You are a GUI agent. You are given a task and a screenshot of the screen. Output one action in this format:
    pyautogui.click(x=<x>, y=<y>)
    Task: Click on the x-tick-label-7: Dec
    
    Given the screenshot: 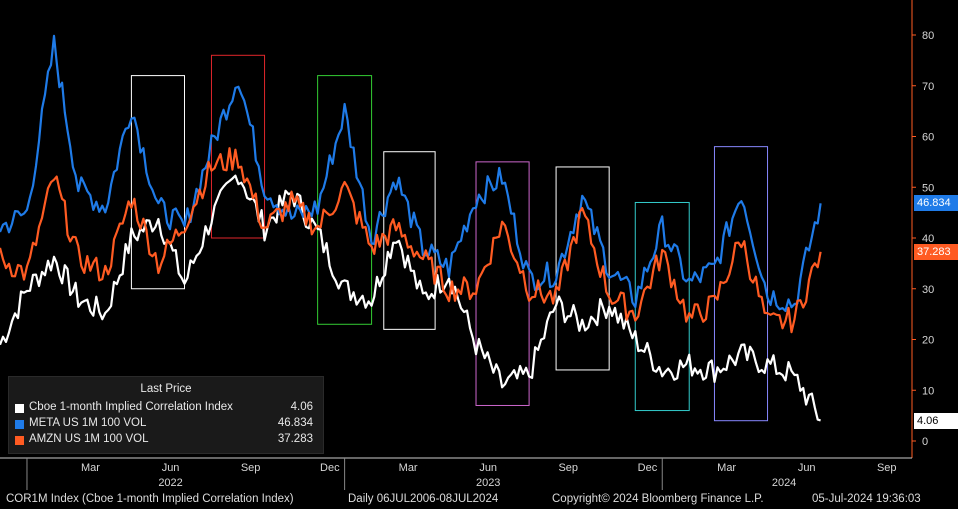 What is the action you would take?
    pyautogui.click(x=648, y=468)
    